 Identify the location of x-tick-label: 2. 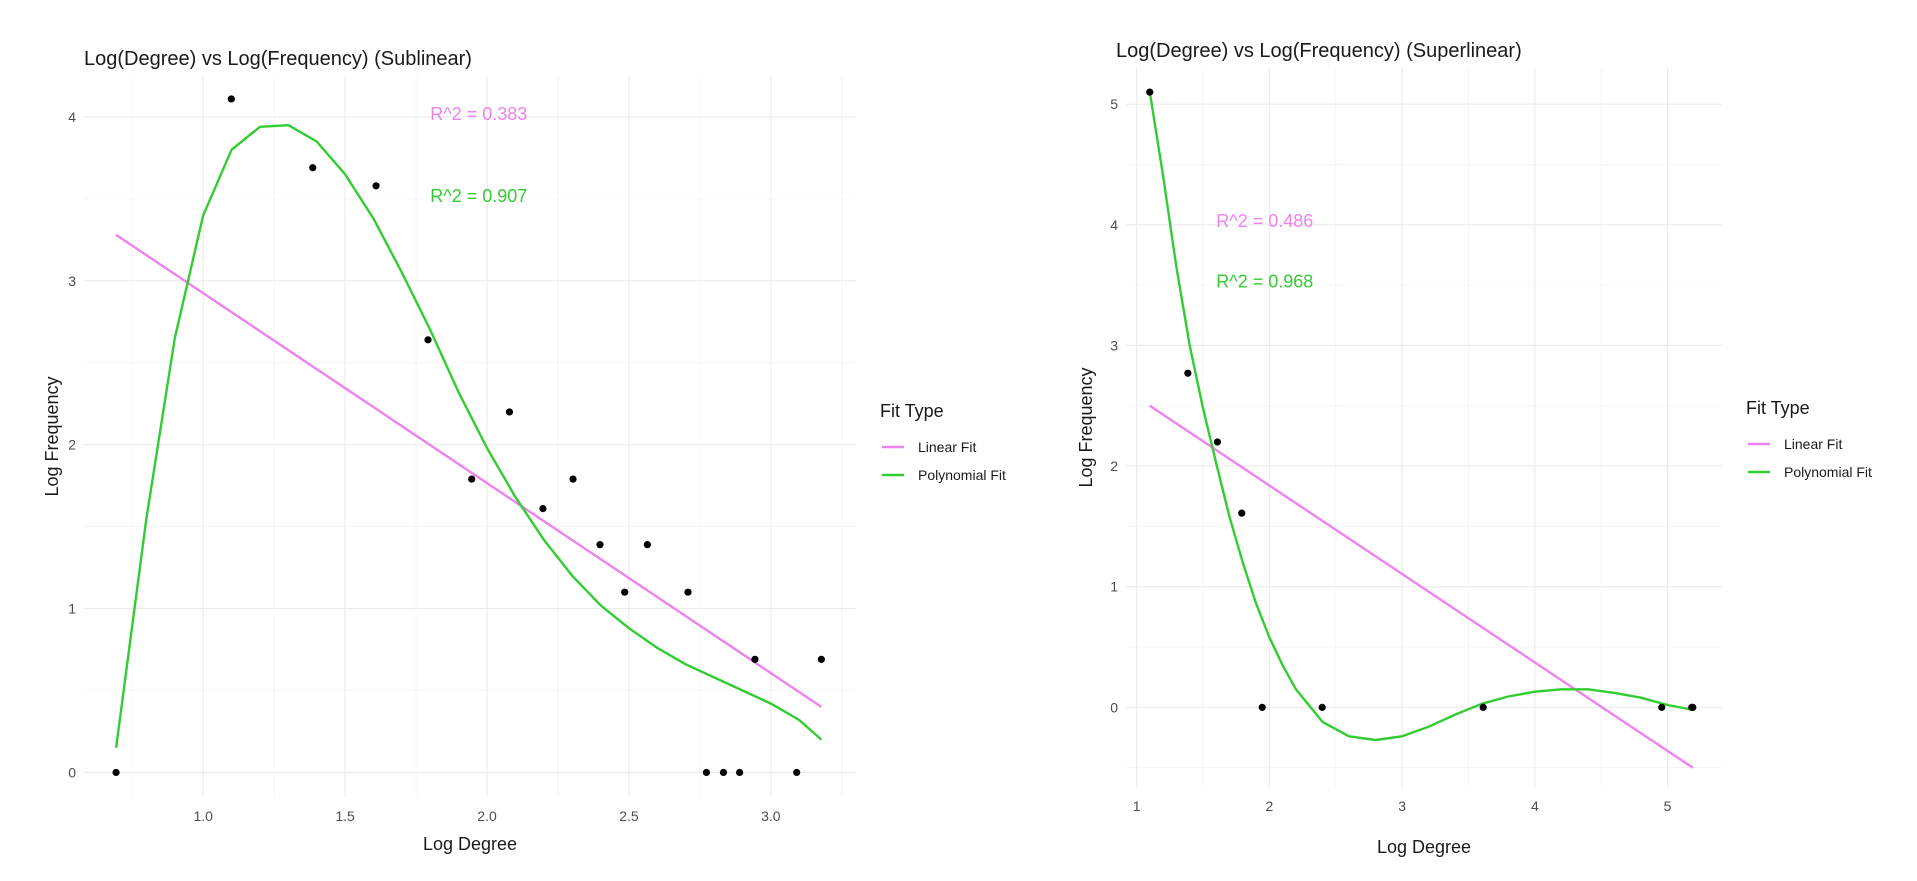
(1269, 806).